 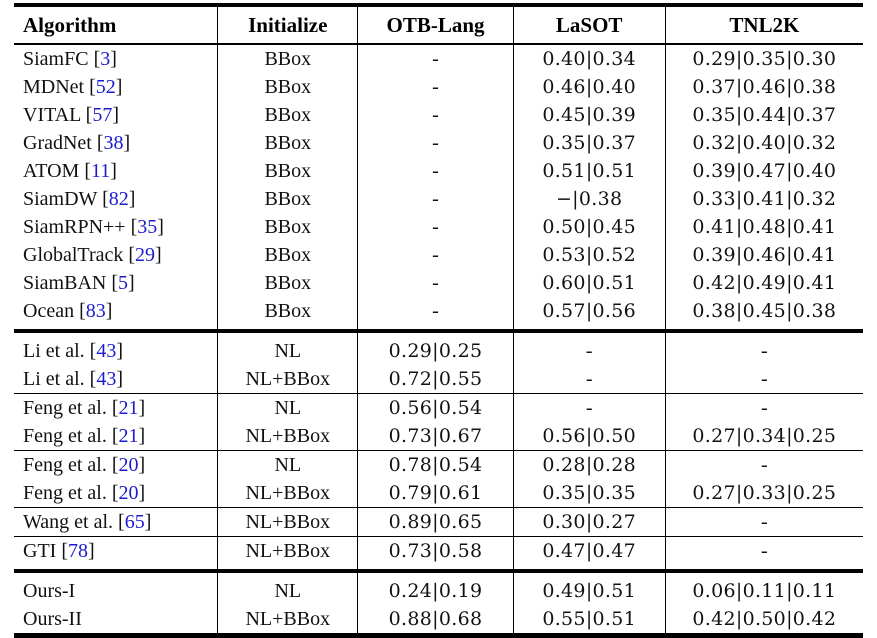 I want to click on lasot-cell: −|0.38, so click(x=589, y=199).